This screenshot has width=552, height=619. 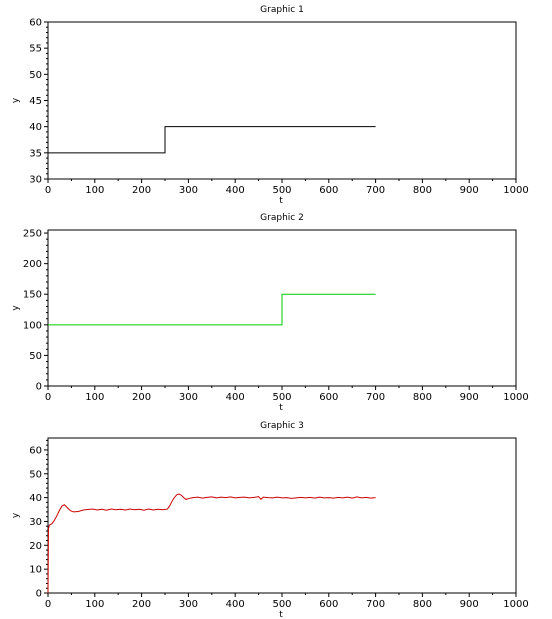 I want to click on chart-title: Graphic 3, so click(x=282, y=426).